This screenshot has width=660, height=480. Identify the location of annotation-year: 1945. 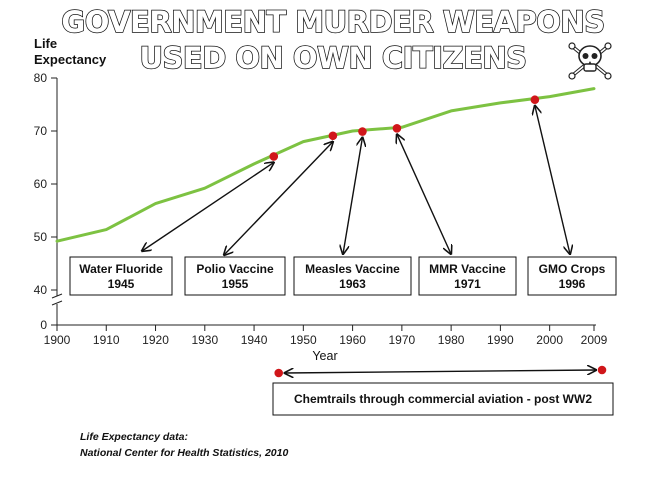
(121, 284).